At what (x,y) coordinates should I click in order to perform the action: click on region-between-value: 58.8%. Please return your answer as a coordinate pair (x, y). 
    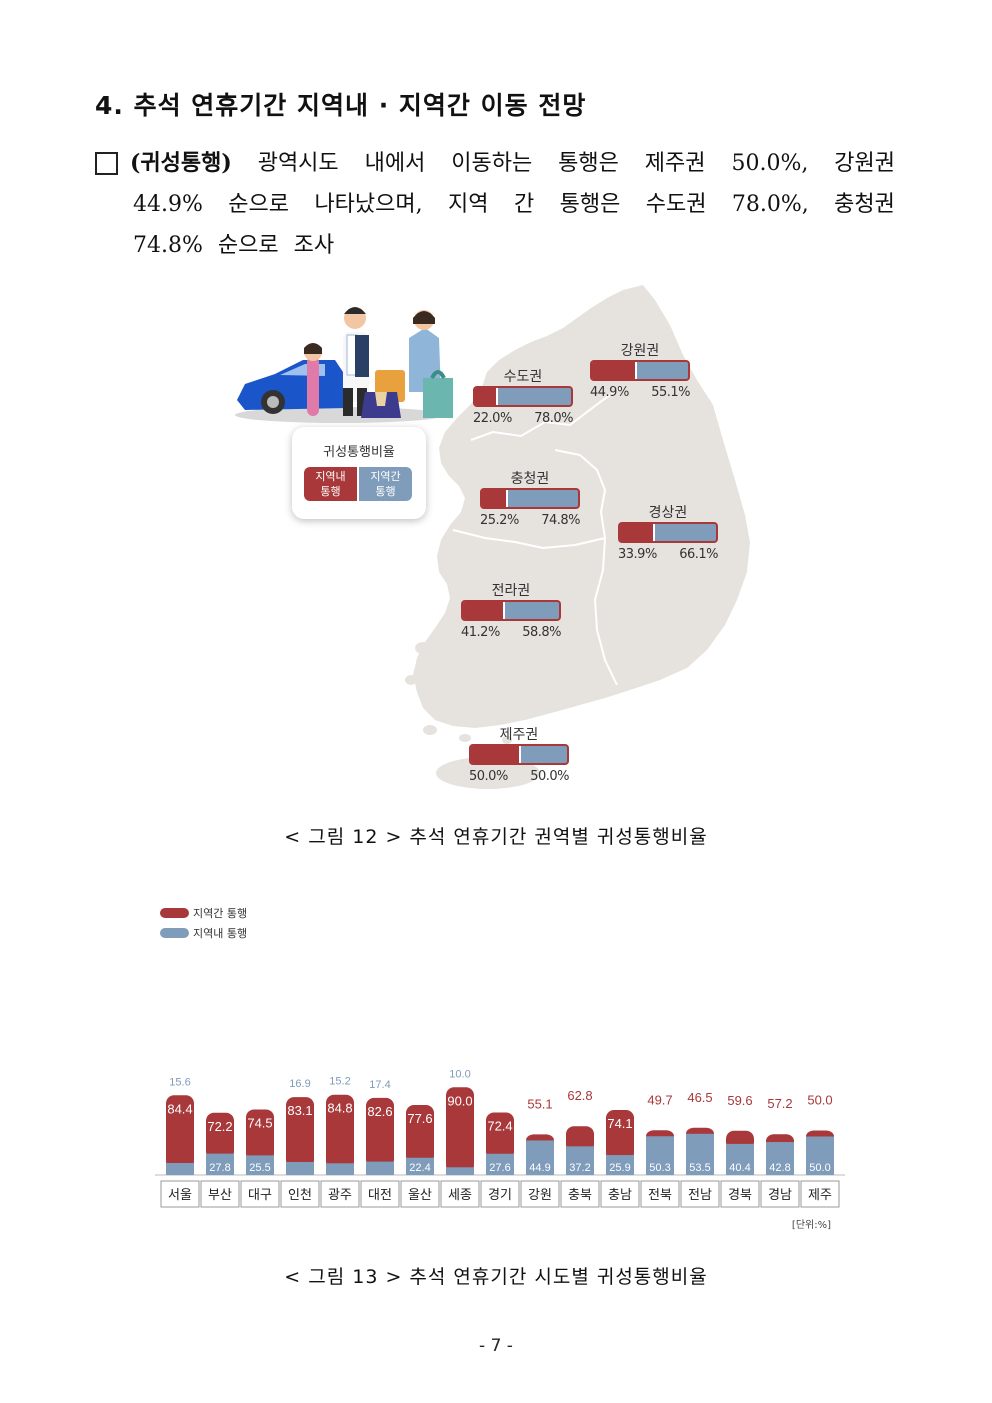
    Looking at the image, I should click on (541, 632).